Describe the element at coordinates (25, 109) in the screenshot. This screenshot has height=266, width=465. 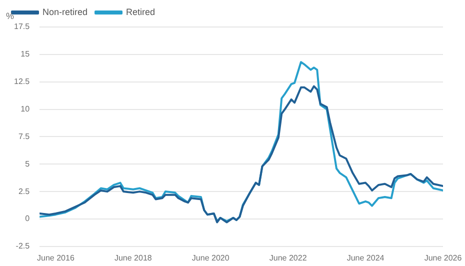
I see `y-tick-label: 10` at that location.